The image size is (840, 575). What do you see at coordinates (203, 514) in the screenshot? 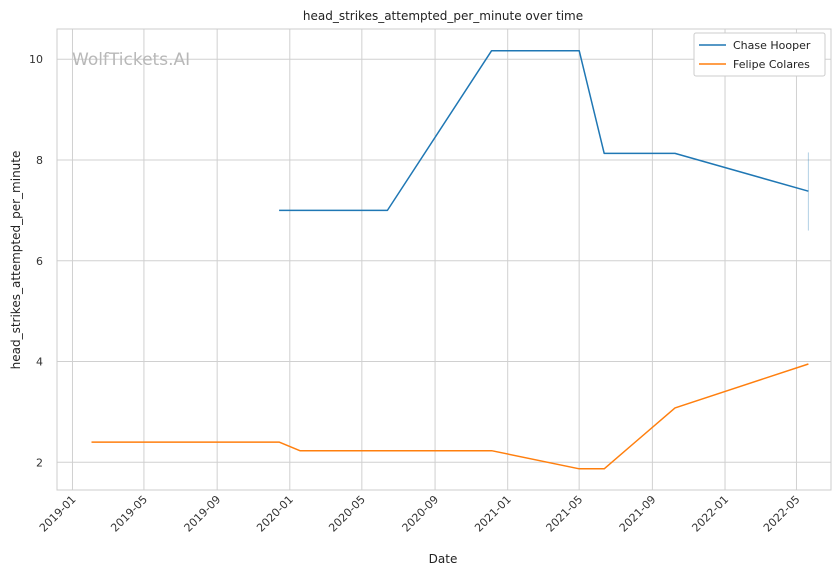
I see `x-tick-label: 2019-09` at bounding box center [203, 514].